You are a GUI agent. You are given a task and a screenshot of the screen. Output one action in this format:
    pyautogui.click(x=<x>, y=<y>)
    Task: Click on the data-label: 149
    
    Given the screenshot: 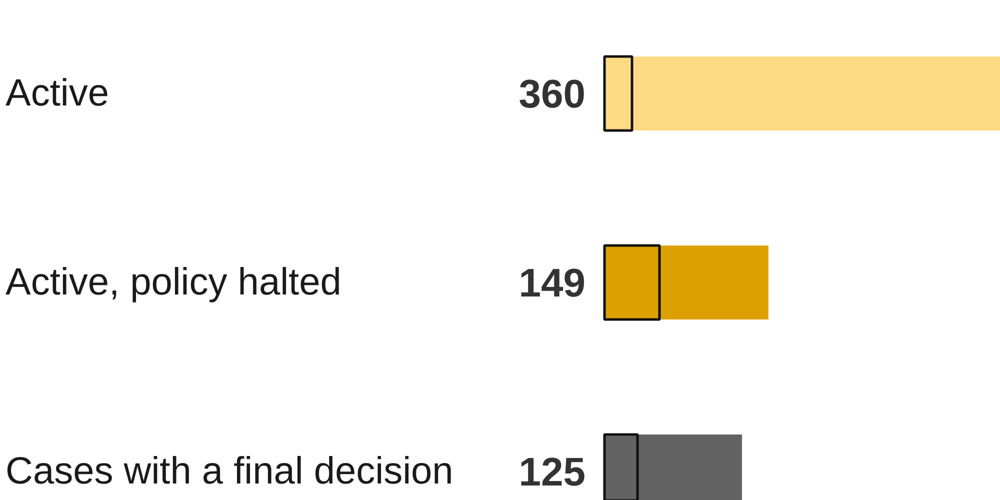 What is the action you would take?
    pyautogui.click(x=552, y=284)
    